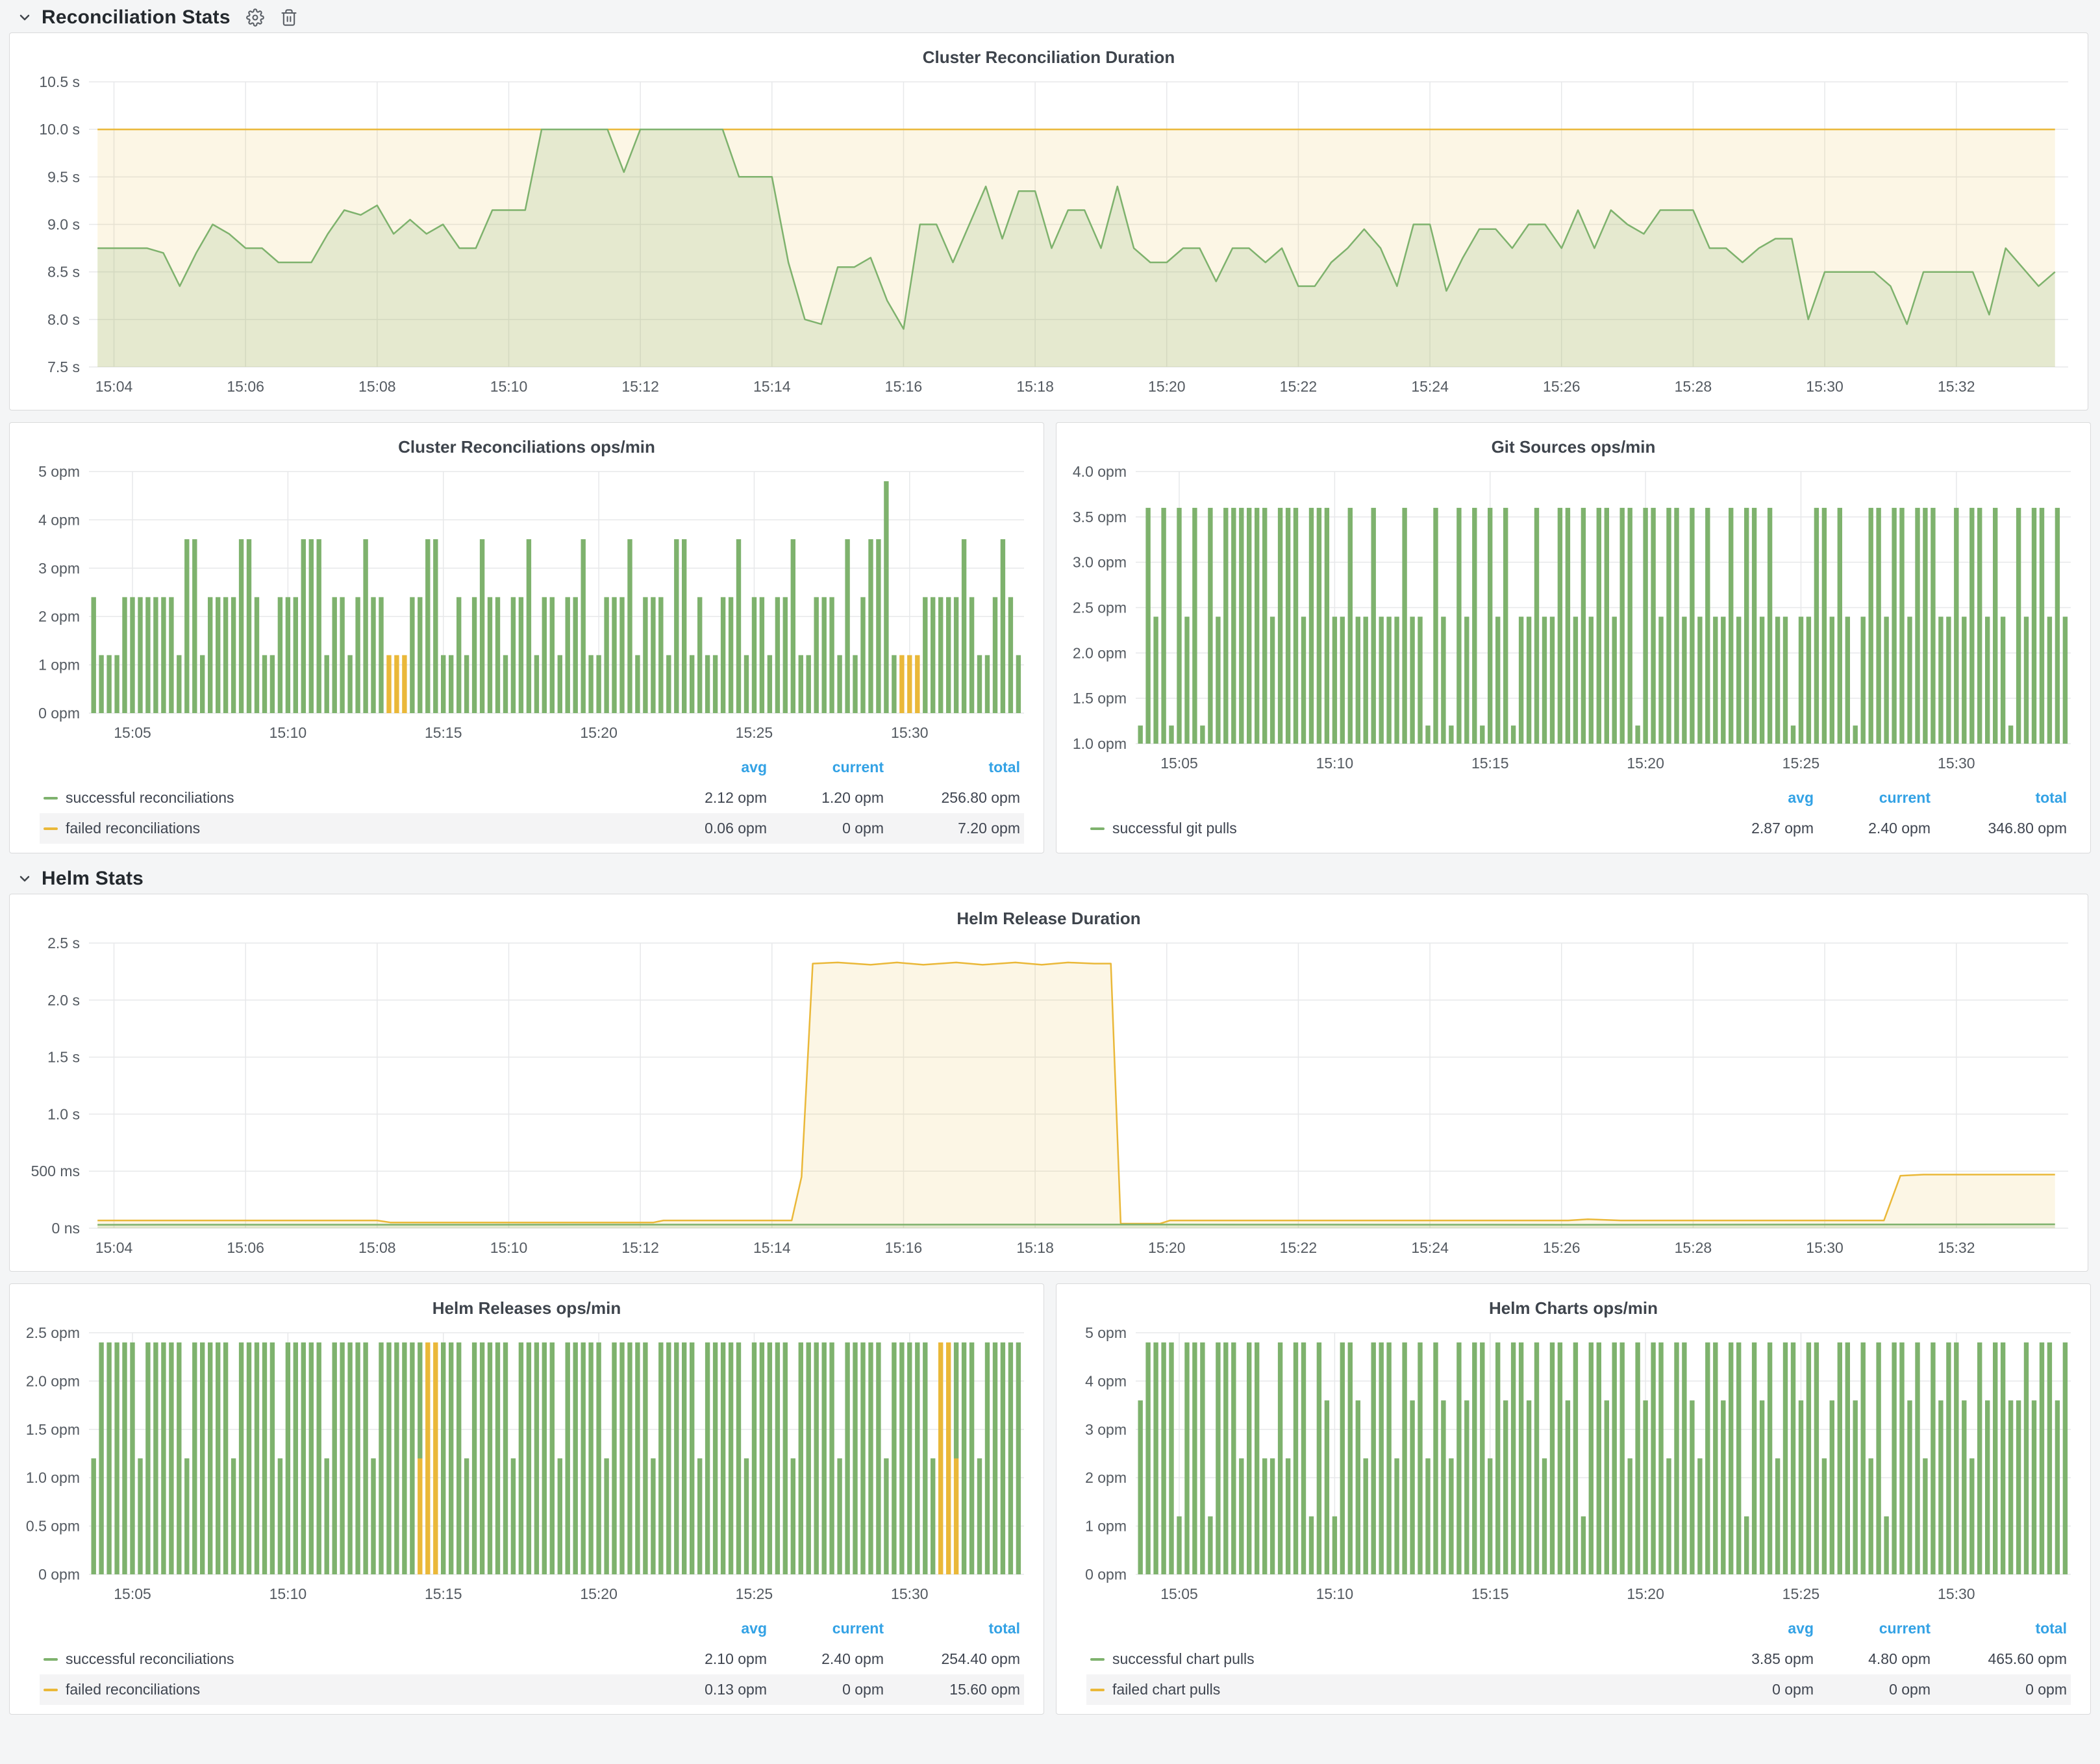 Image resolution: width=2100 pixels, height=1764 pixels. What do you see at coordinates (526, 447) in the screenshot?
I see `panel-title: Cluster Reconciliations ops/min` at bounding box center [526, 447].